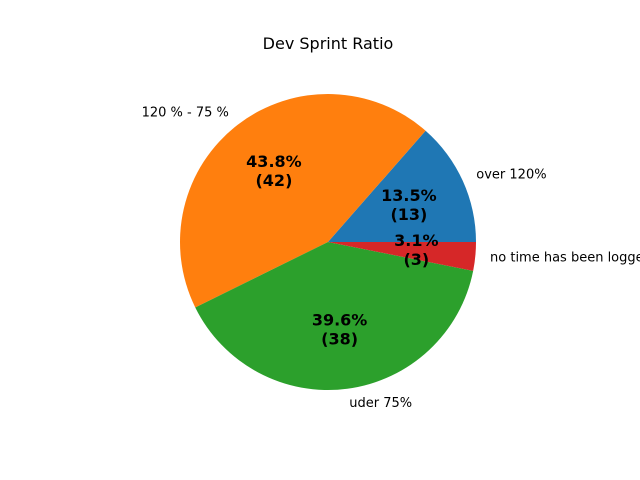 The width and height of the screenshot is (640, 480). What do you see at coordinates (273, 180) in the screenshot?
I see `slice-count-120-75: (42)` at bounding box center [273, 180].